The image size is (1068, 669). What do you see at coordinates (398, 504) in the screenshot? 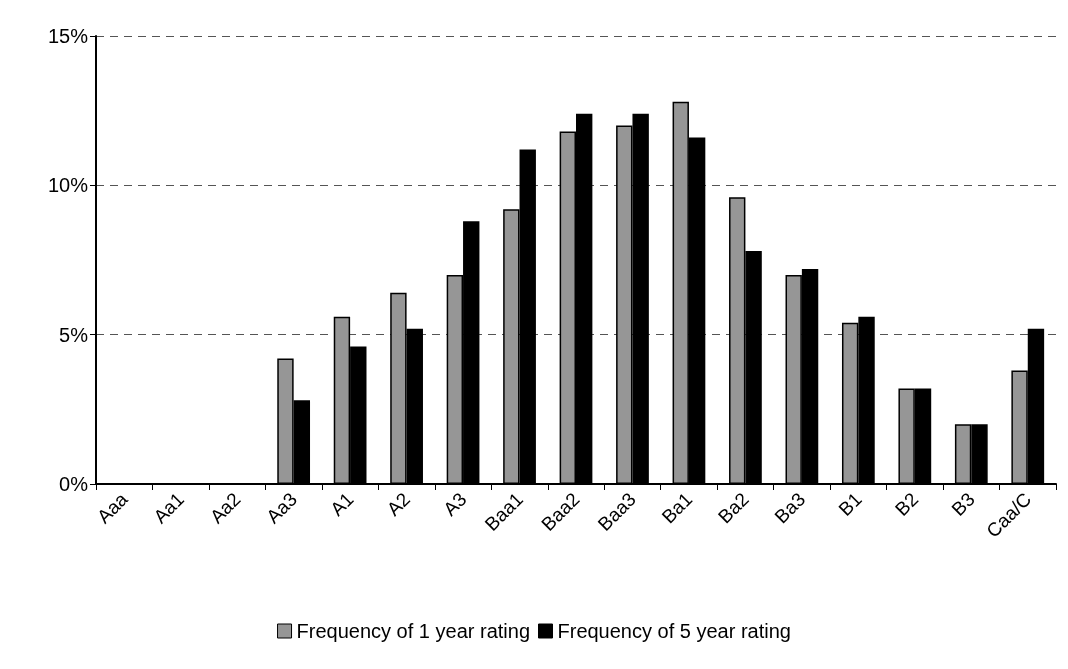
I see `x-tick-label: A2` at bounding box center [398, 504].